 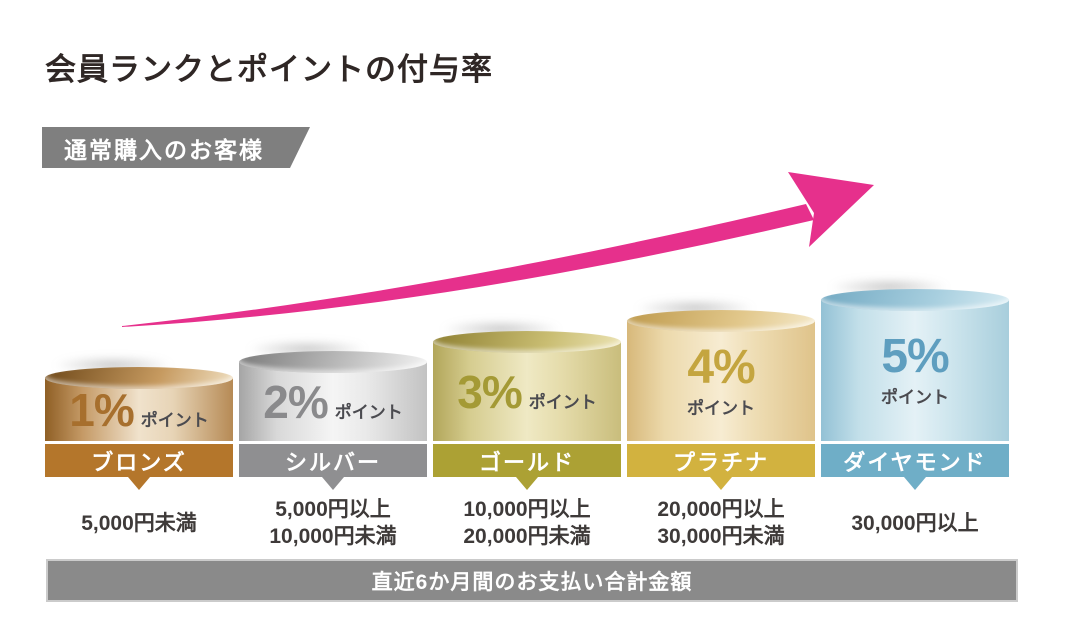 I want to click on spend-range-line1: 5,000円未満, so click(x=139, y=523).